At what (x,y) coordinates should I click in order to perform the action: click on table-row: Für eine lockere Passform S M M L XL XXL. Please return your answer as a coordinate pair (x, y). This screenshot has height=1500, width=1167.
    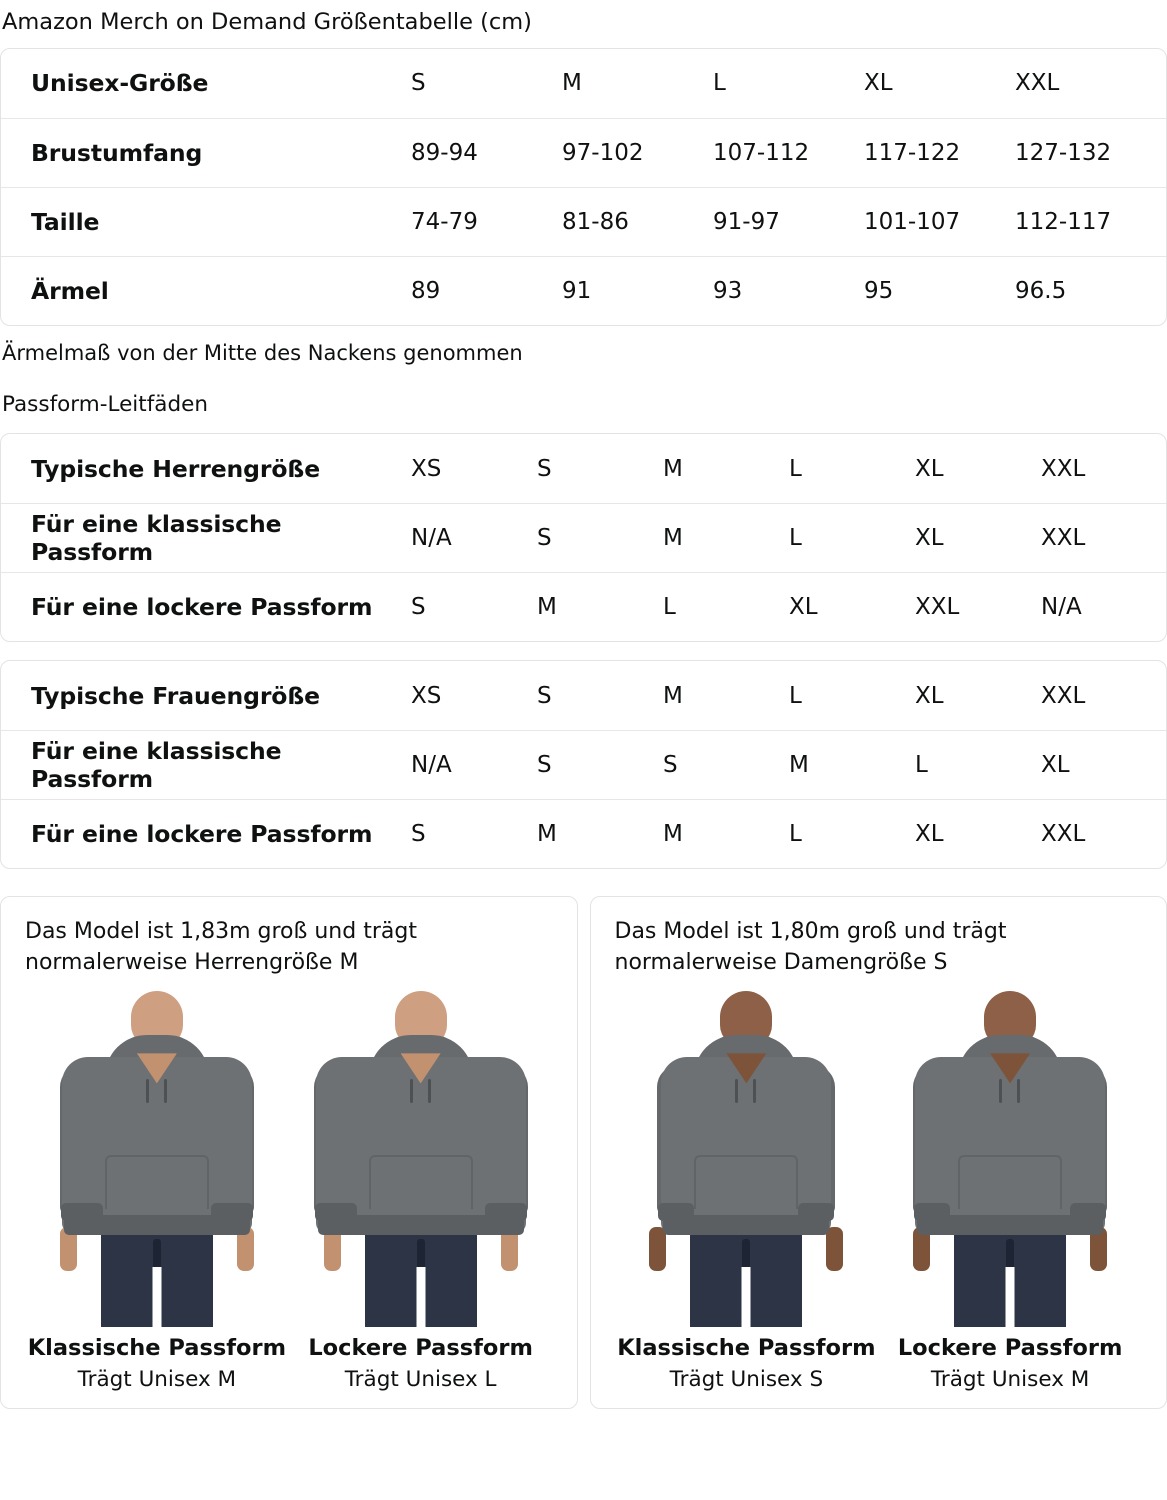
    Looking at the image, I should click on (583, 833).